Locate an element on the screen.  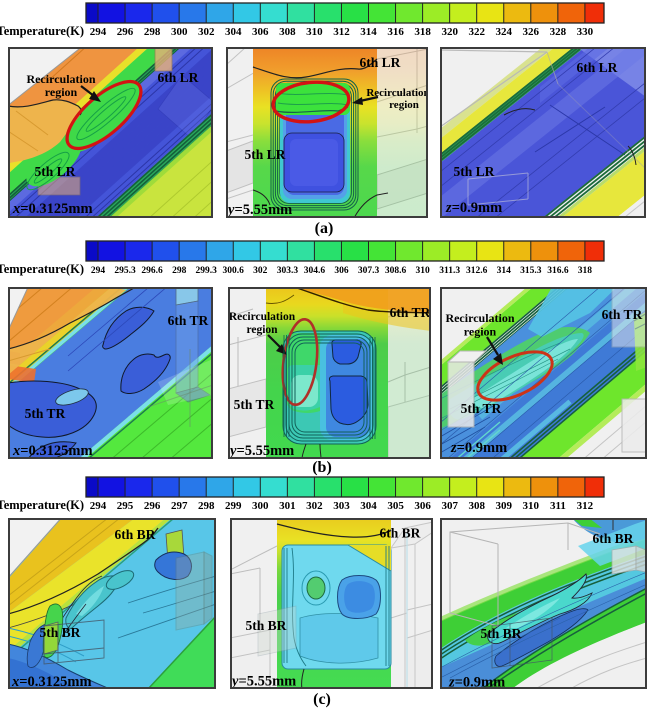
svg-text: 309 is located at coordinates (504, 506).